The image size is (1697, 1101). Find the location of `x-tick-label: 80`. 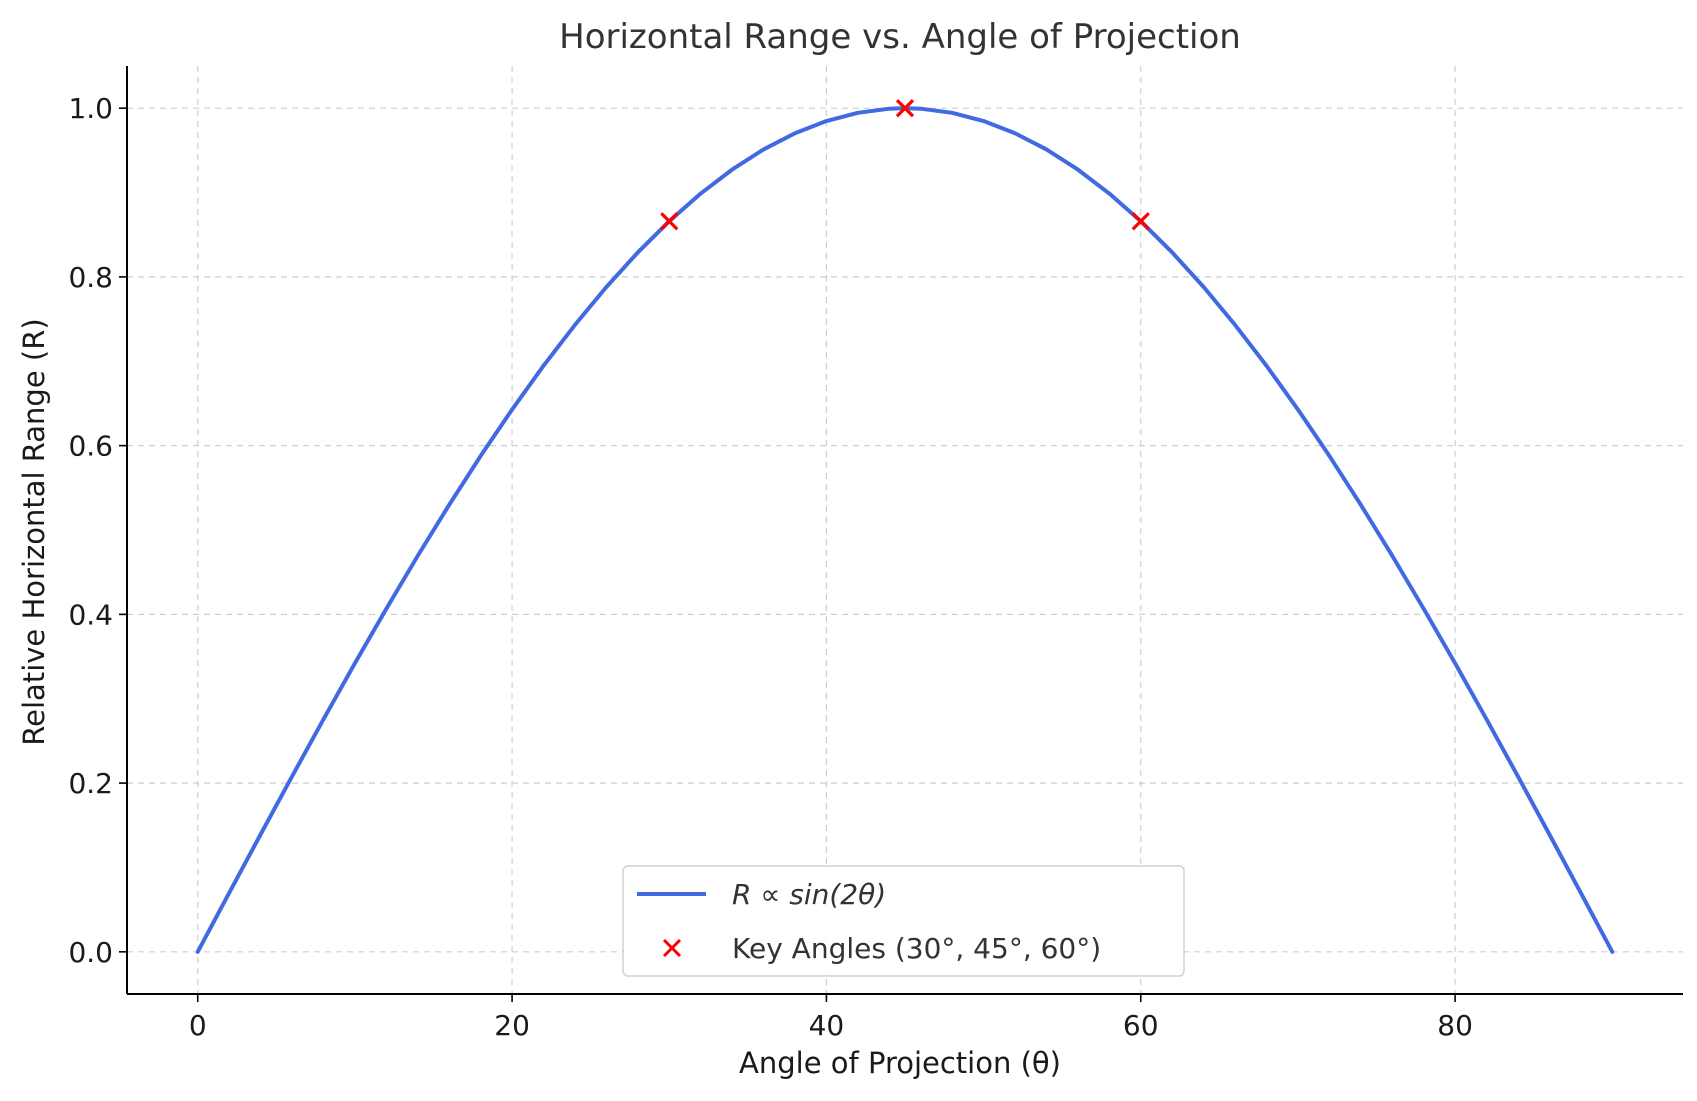

x-tick-label: 80 is located at coordinates (1455, 1025).